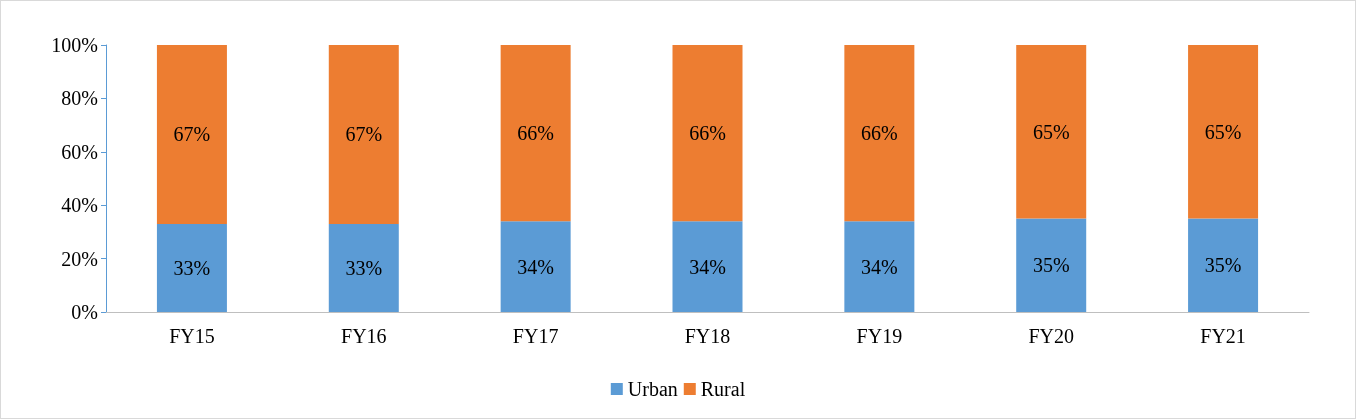 The height and width of the screenshot is (419, 1356). I want to click on x-tick-label: FY19, so click(879, 336).